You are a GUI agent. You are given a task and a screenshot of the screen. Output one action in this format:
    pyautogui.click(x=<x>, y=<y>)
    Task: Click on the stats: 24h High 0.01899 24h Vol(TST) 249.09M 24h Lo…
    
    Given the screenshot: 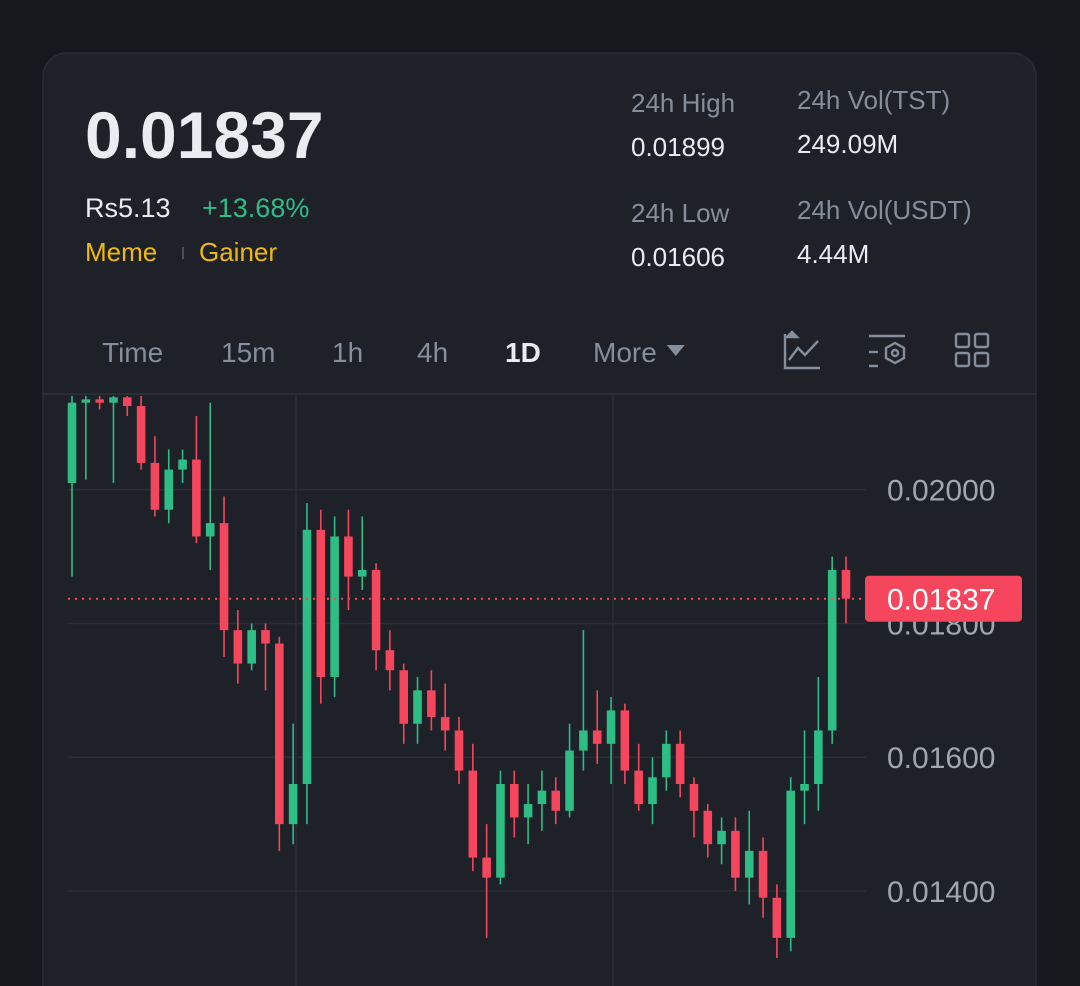 What is the action you would take?
    pyautogui.click(x=801, y=178)
    